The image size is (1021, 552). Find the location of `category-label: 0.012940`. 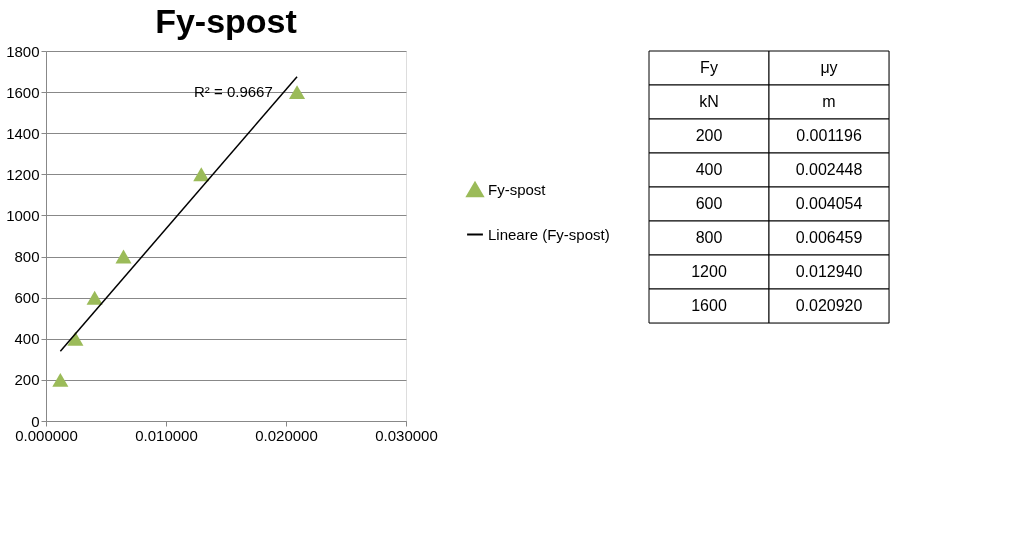

category-label: 0.012940 is located at coordinates (829, 271).